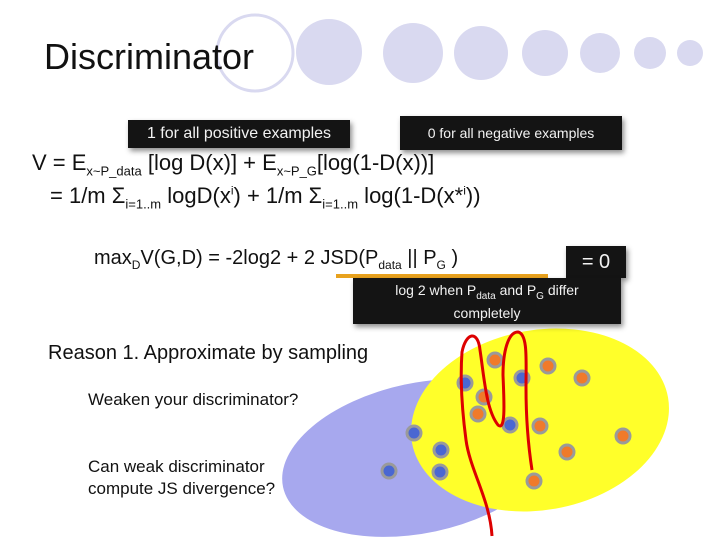  Describe the element at coordinates (596, 262) in the screenshot. I see `zero-label: = 0` at that location.